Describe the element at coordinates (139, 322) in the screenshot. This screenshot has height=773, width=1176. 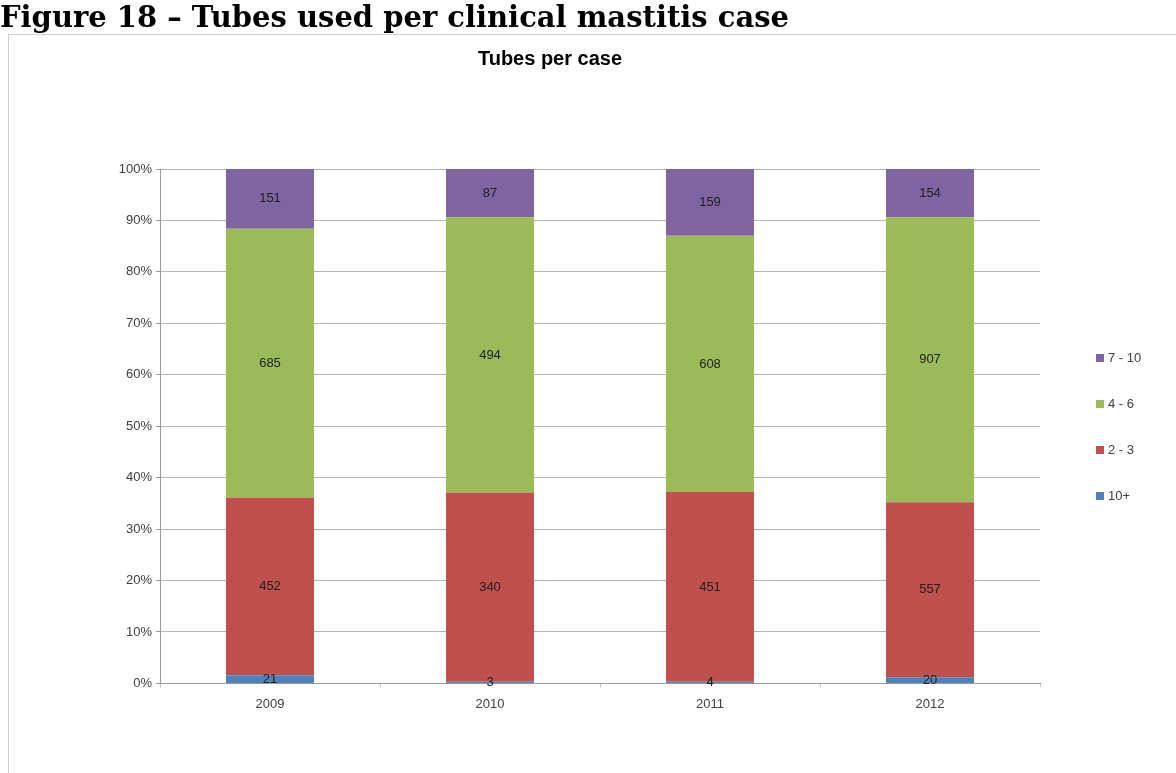
I see `y-tick-label: 70%` at that location.